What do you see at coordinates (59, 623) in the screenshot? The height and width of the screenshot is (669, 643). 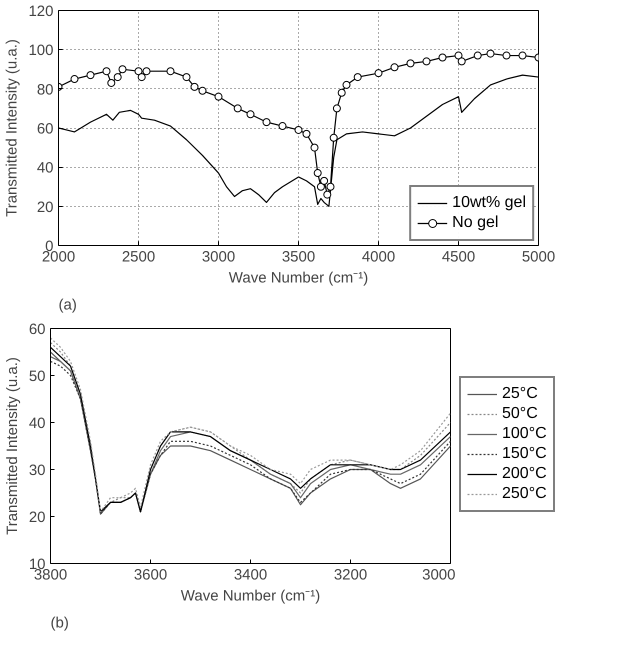 I see `text: (b)` at bounding box center [59, 623].